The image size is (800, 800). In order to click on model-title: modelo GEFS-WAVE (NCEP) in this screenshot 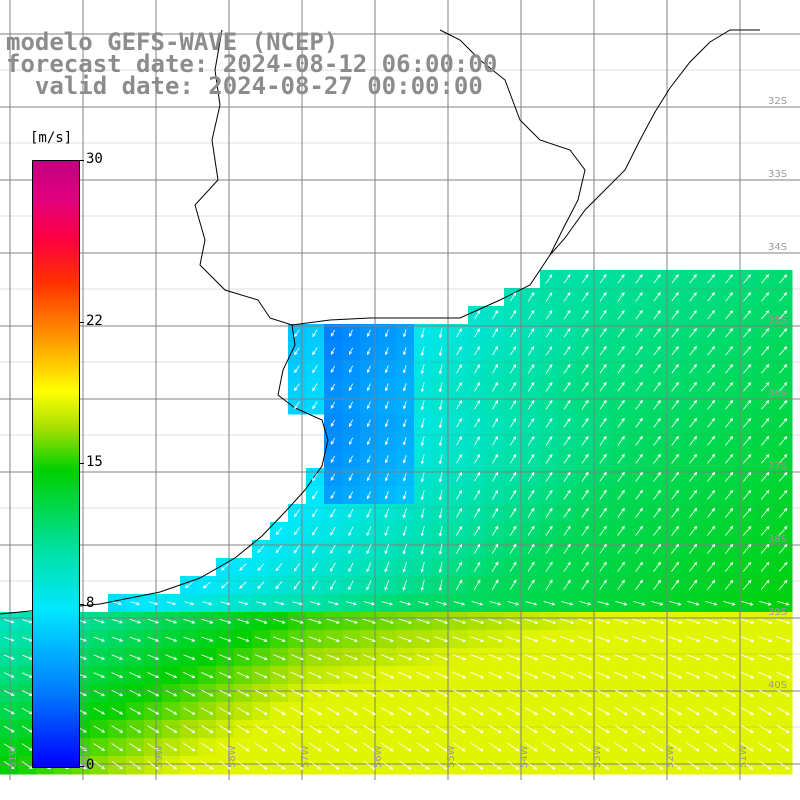, I will do `click(172, 42)`.